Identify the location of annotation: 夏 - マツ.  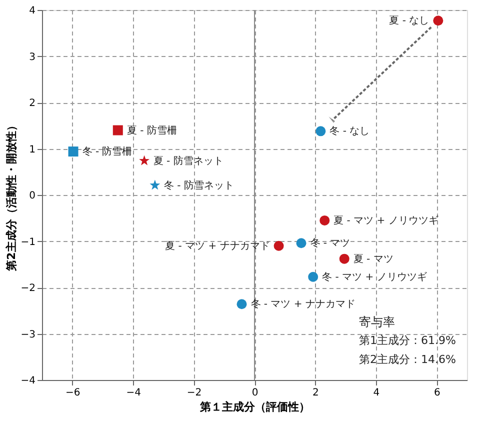
(373, 259).